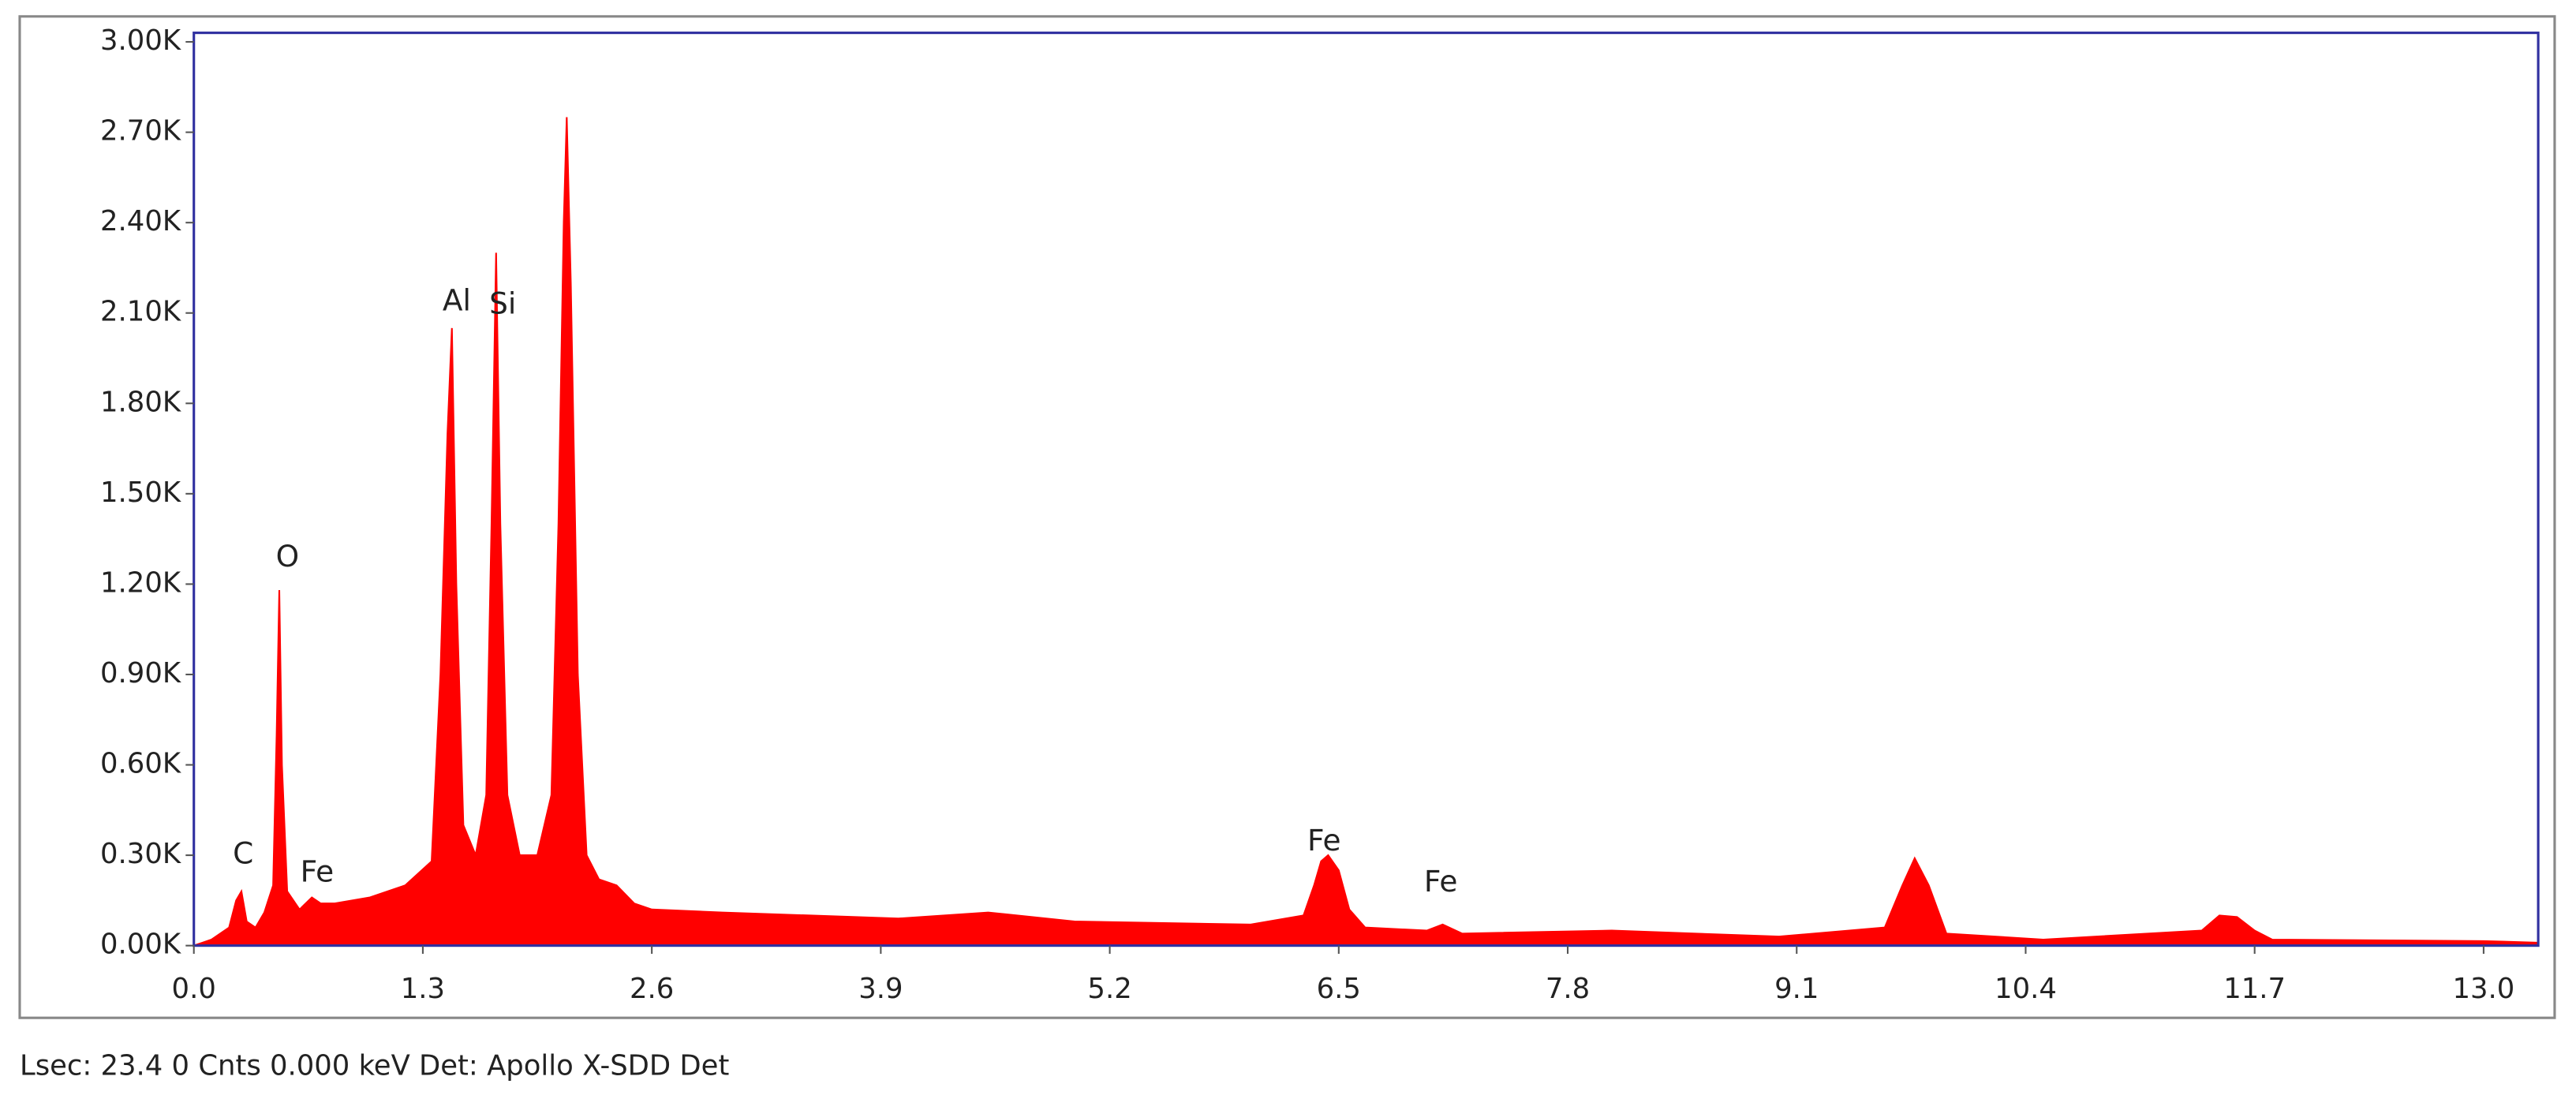 This screenshot has width=2576, height=1095. What do you see at coordinates (140, 492) in the screenshot?
I see `y-tick-label: 1.50K` at bounding box center [140, 492].